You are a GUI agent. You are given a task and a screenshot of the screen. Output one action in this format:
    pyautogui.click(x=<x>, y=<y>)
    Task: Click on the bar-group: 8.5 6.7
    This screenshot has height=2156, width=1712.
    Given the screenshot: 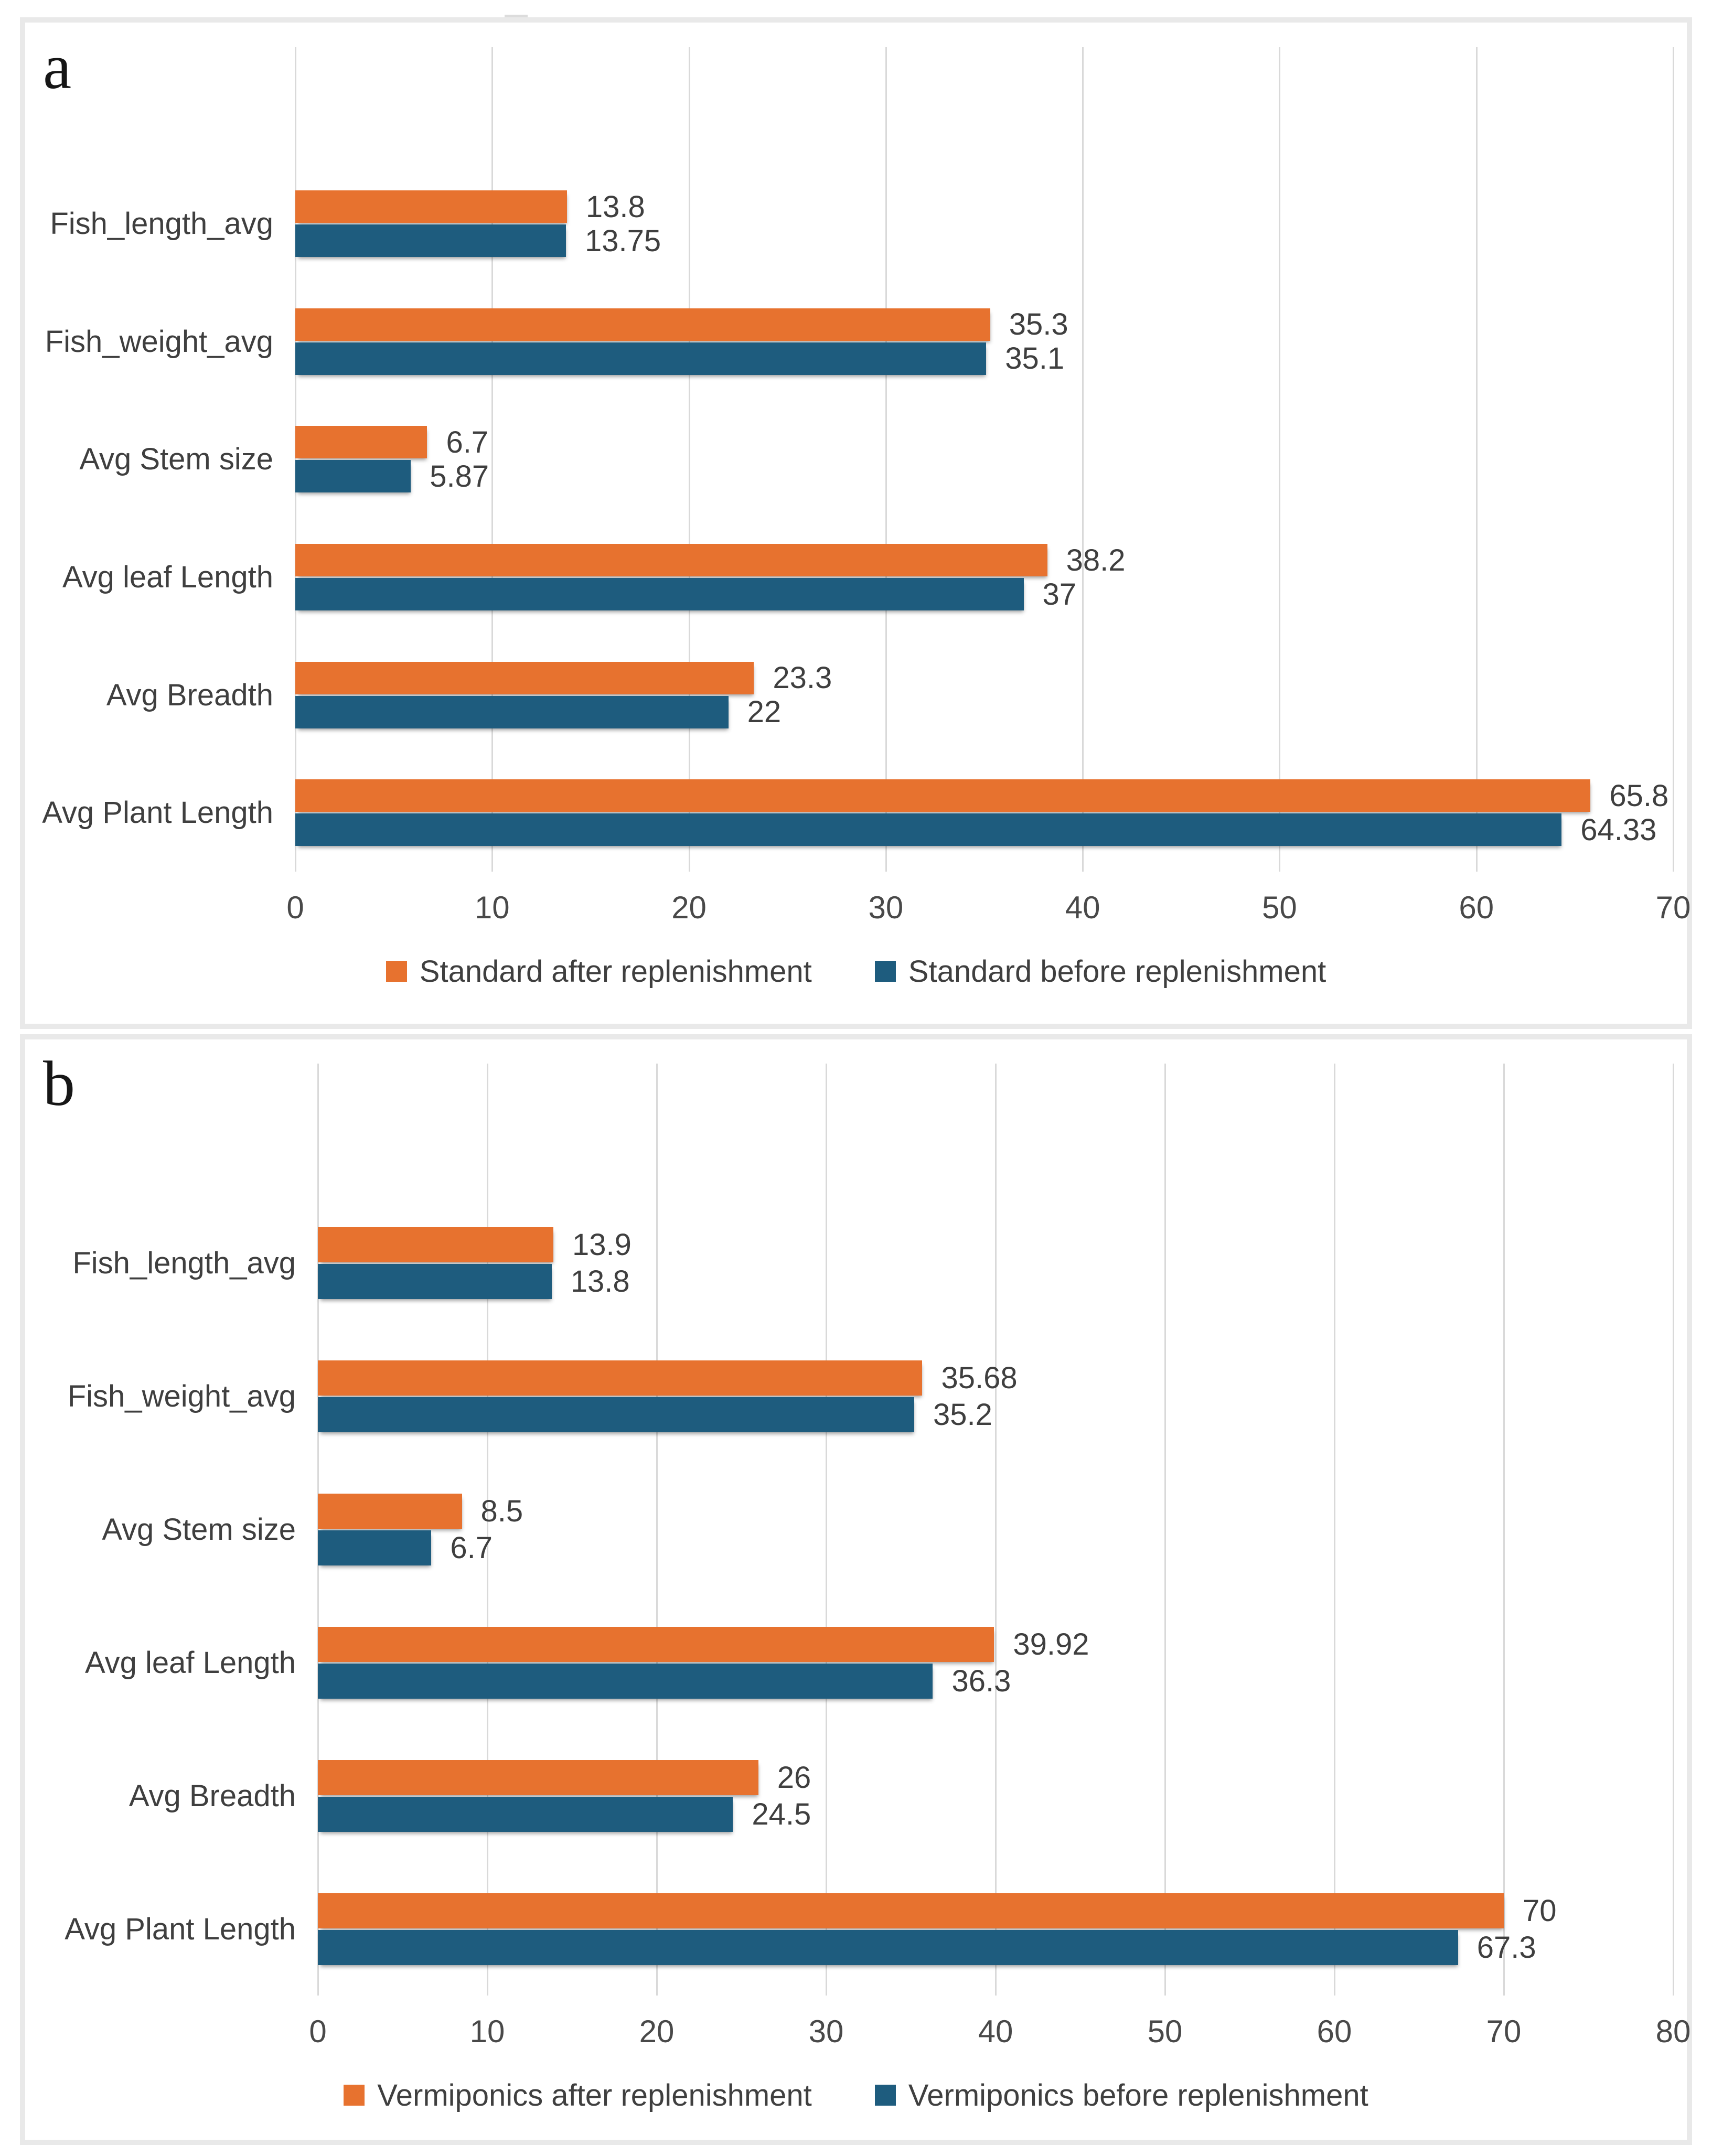 What is the action you would take?
    pyautogui.click(x=996, y=1529)
    